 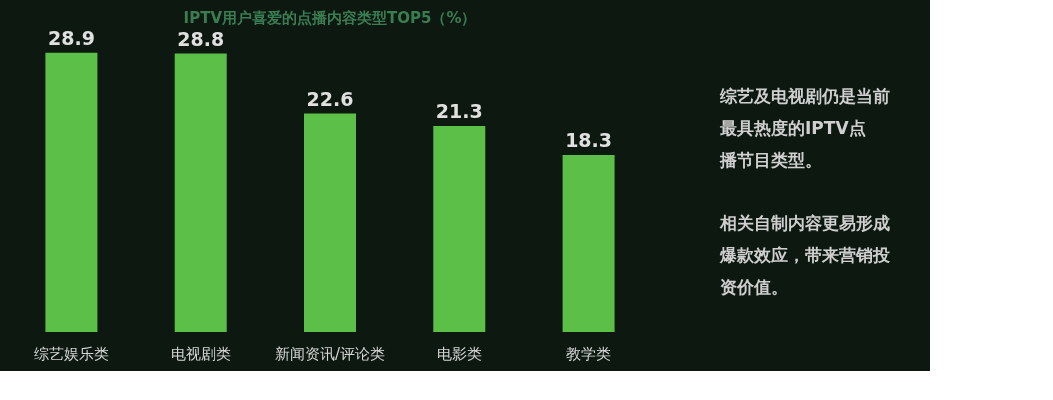 What do you see at coordinates (589, 140) in the screenshot?
I see `data-label: 18.3` at bounding box center [589, 140].